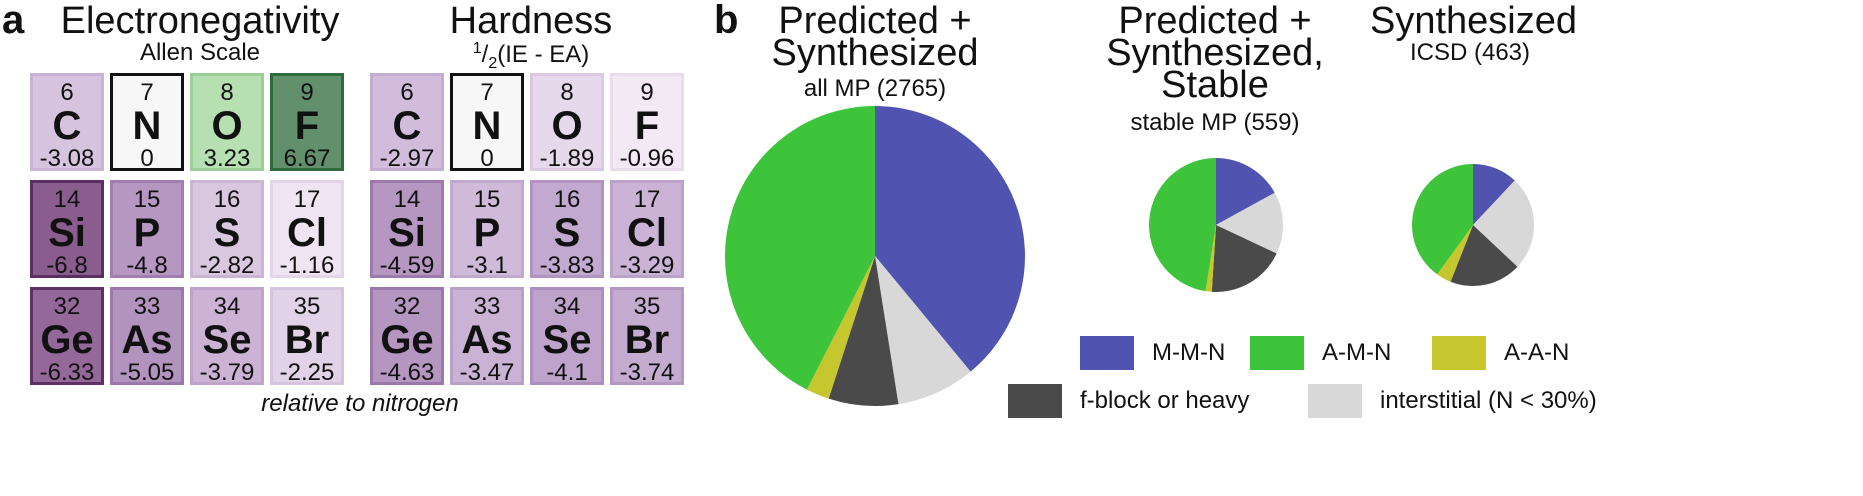 The image size is (1863, 496). Describe the element at coordinates (360, 403) in the screenshot. I see `panel-a-caption: relative to nitrogen` at that location.